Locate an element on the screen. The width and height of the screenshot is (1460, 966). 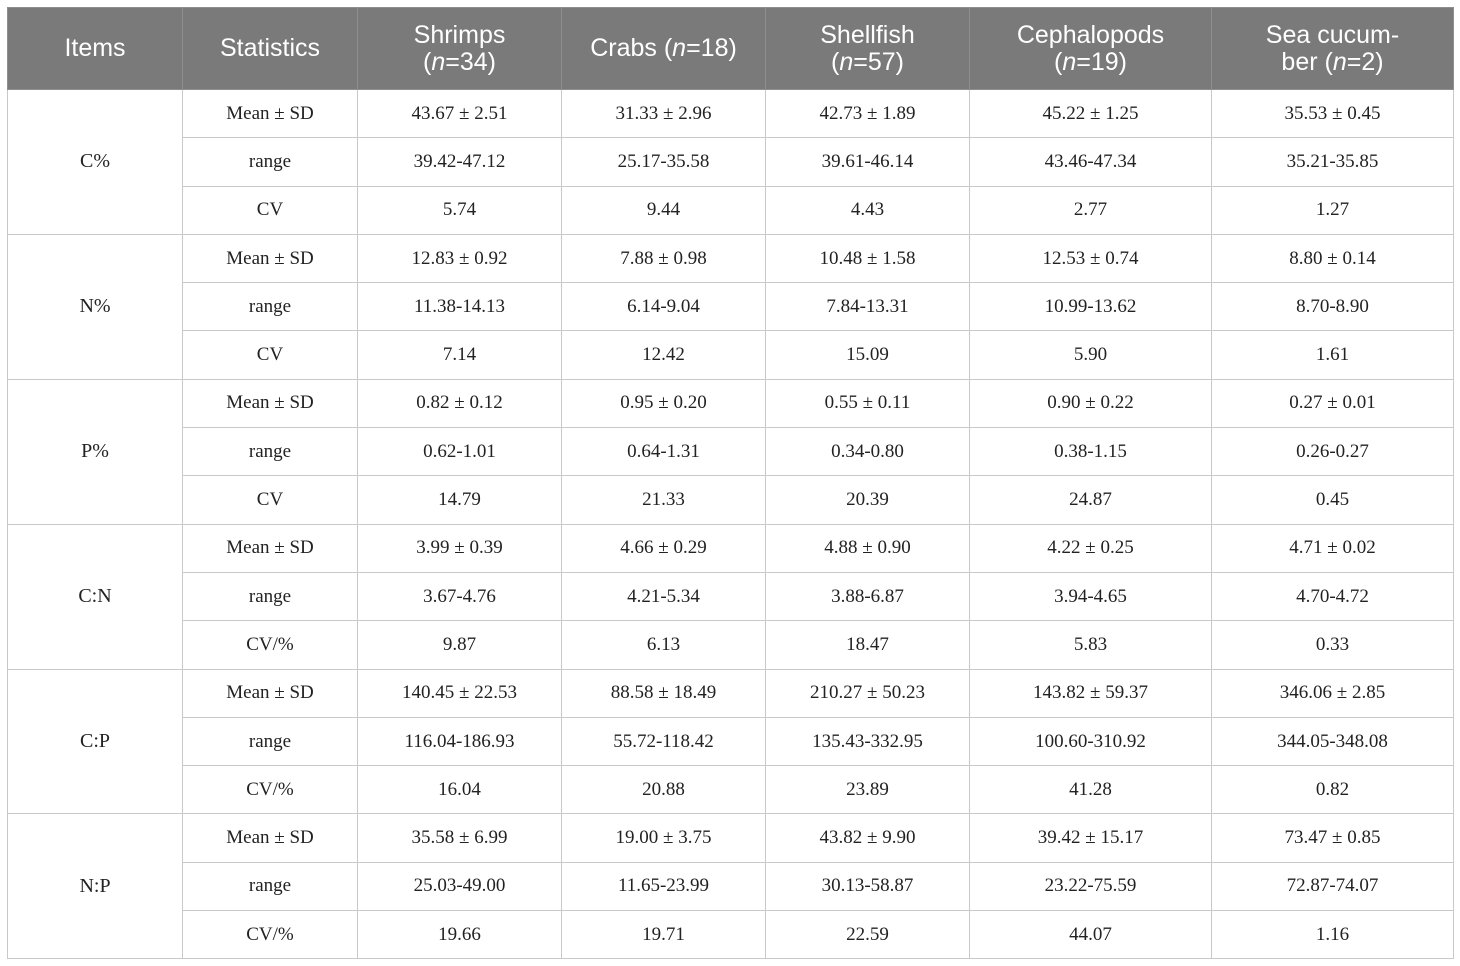
value-cell: 140.45 ± 22.53 is located at coordinates (459, 693).